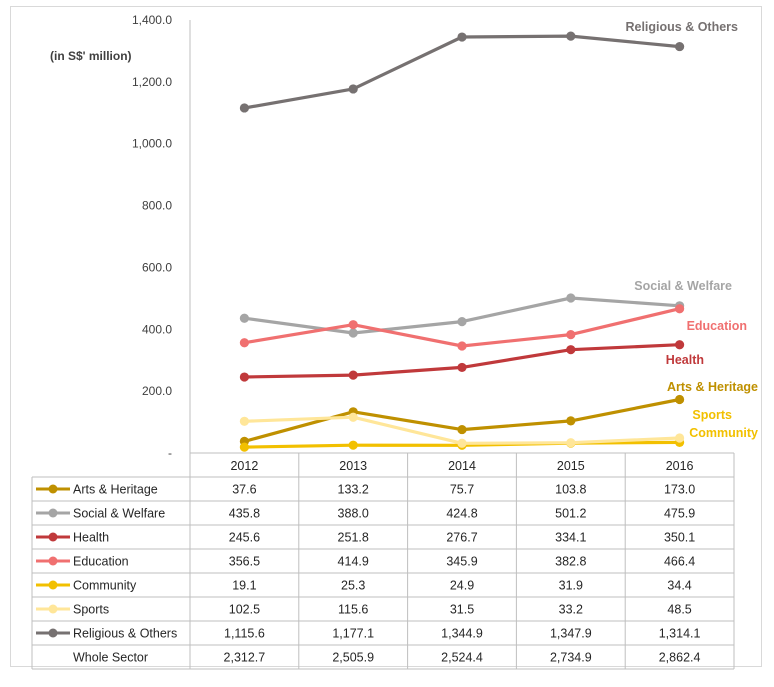 The width and height of the screenshot is (774, 687). Describe the element at coordinates (244, 490) in the screenshot. I see `table-cell: 37.6` at that location.